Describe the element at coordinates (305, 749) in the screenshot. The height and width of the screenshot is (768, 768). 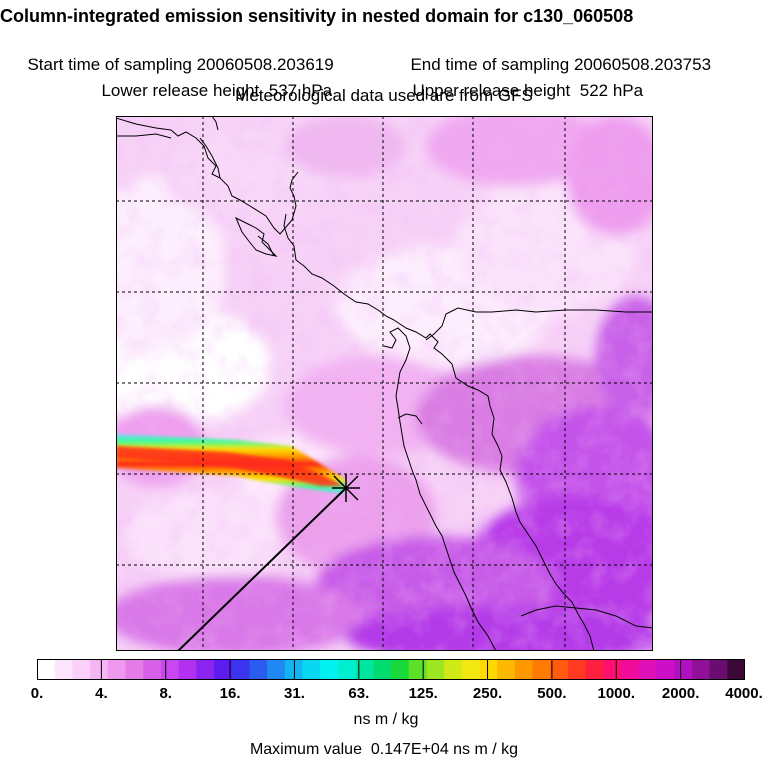
I see `max-label: Maximum value` at that location.